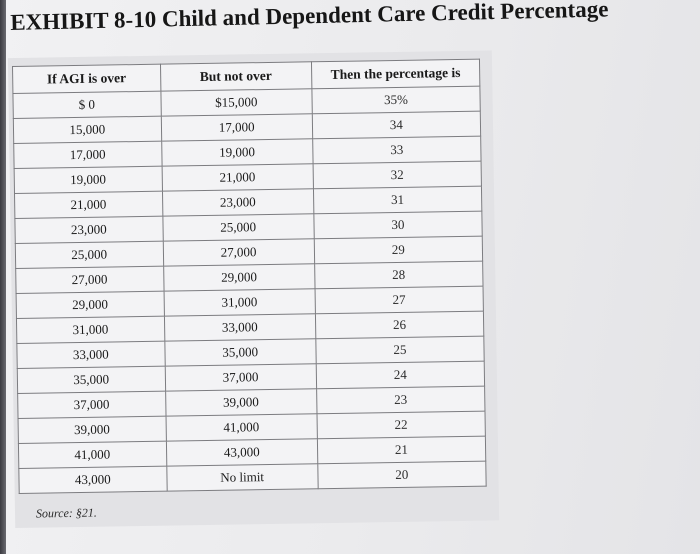 This screenshot has height=554, width=700. I want to click on cell-but-not-over: 41,000, so click(241, 427).